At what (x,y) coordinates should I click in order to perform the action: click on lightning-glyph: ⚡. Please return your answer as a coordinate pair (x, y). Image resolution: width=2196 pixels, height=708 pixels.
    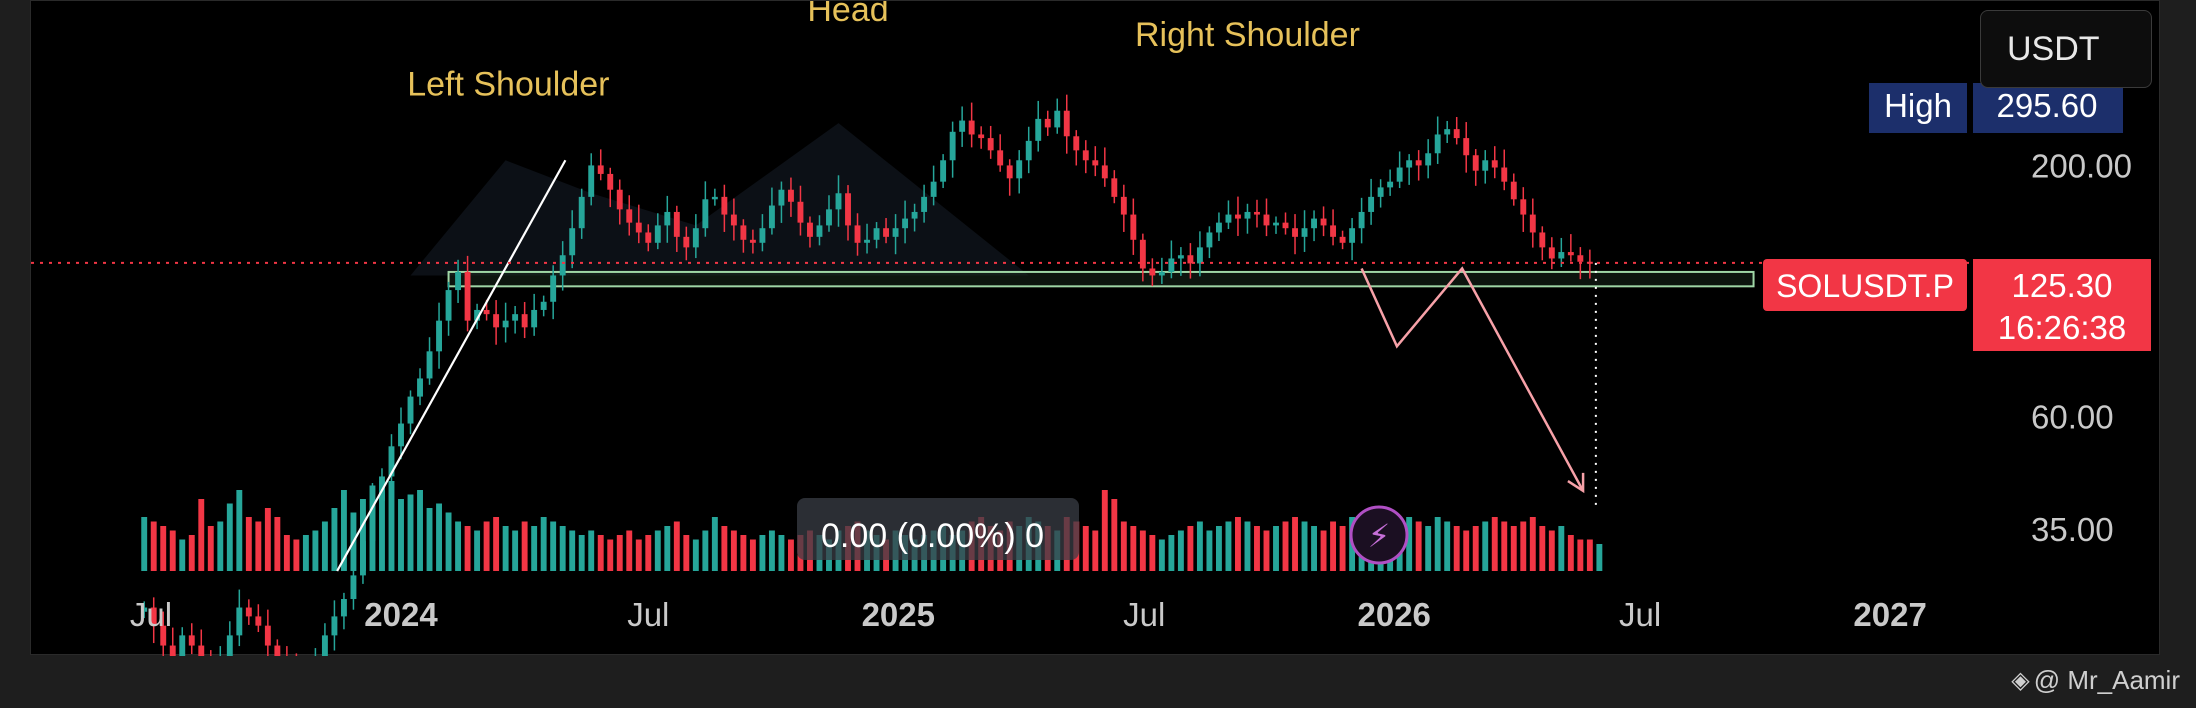
    Looking at the image, I should click on (1379, 536).